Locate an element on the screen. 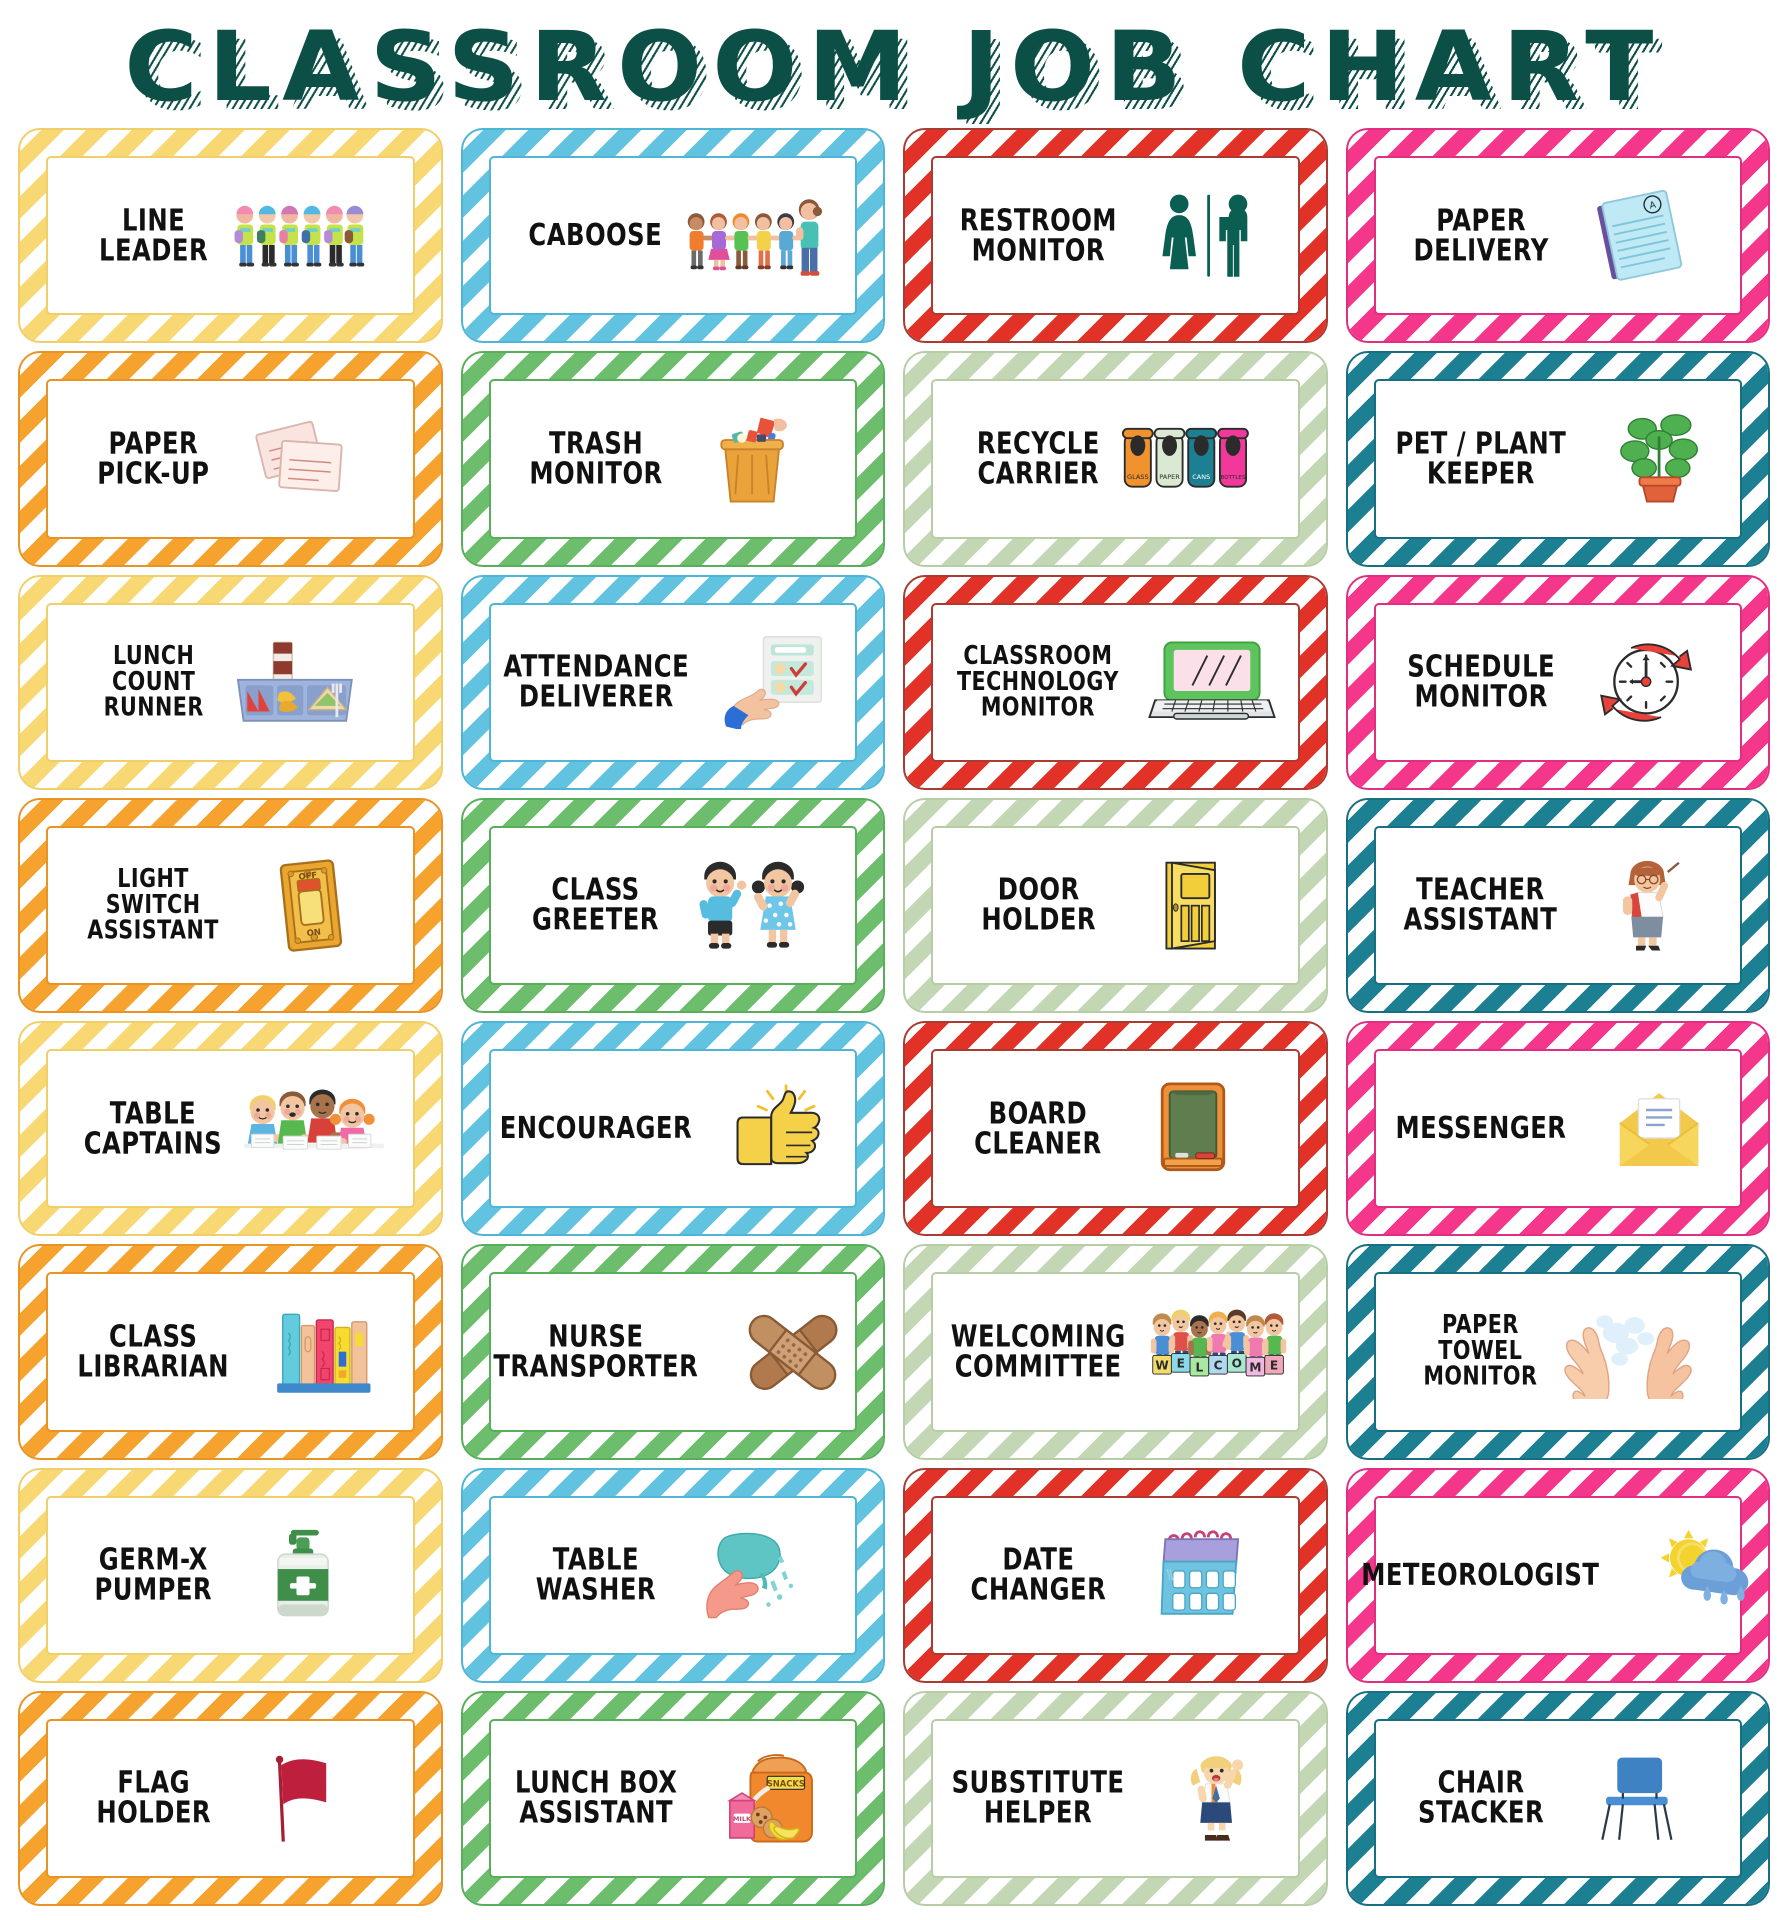  job-card-label: BOARD CLEANER is located at coordinates (1038, 1129).